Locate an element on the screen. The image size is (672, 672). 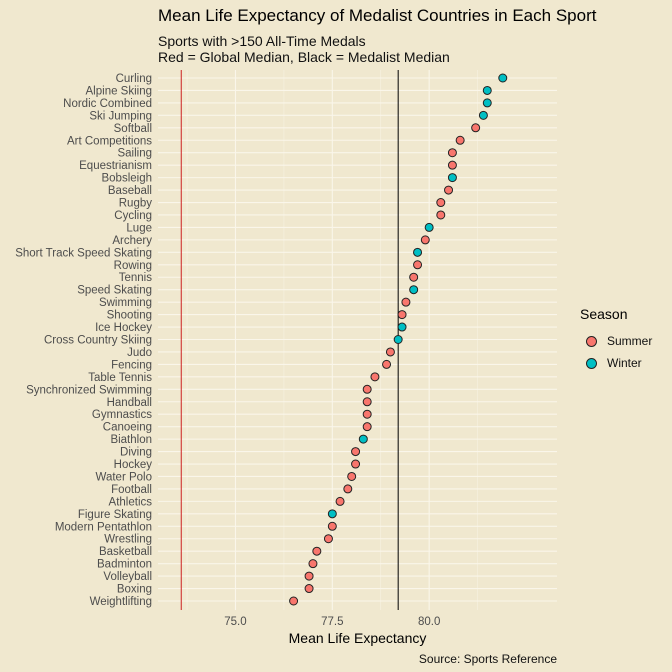
y-tick-label: Judo is located at coordinates (139, 353).